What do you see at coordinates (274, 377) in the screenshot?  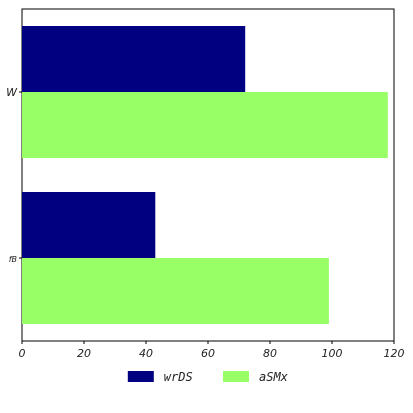 I see `legend-label-aSMx: aSMx` at bounding box center [274, 377].